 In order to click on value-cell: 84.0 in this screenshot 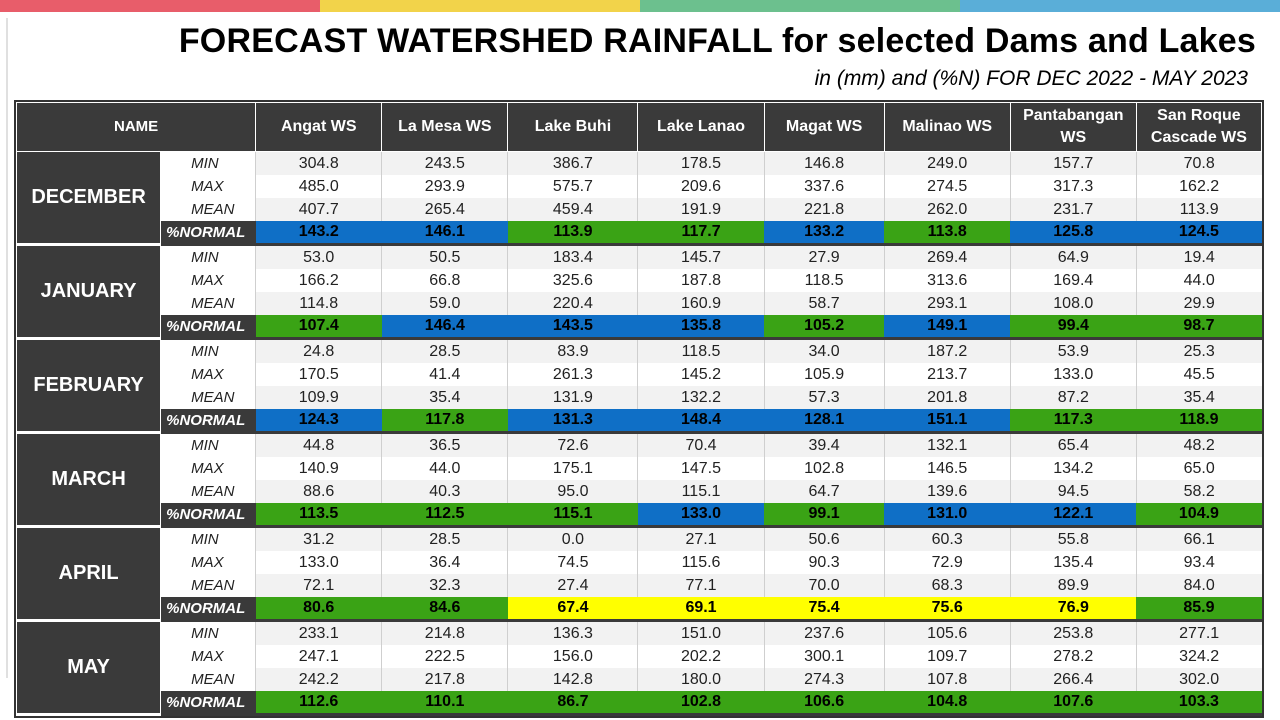, I will do `click(1198, 585)`.